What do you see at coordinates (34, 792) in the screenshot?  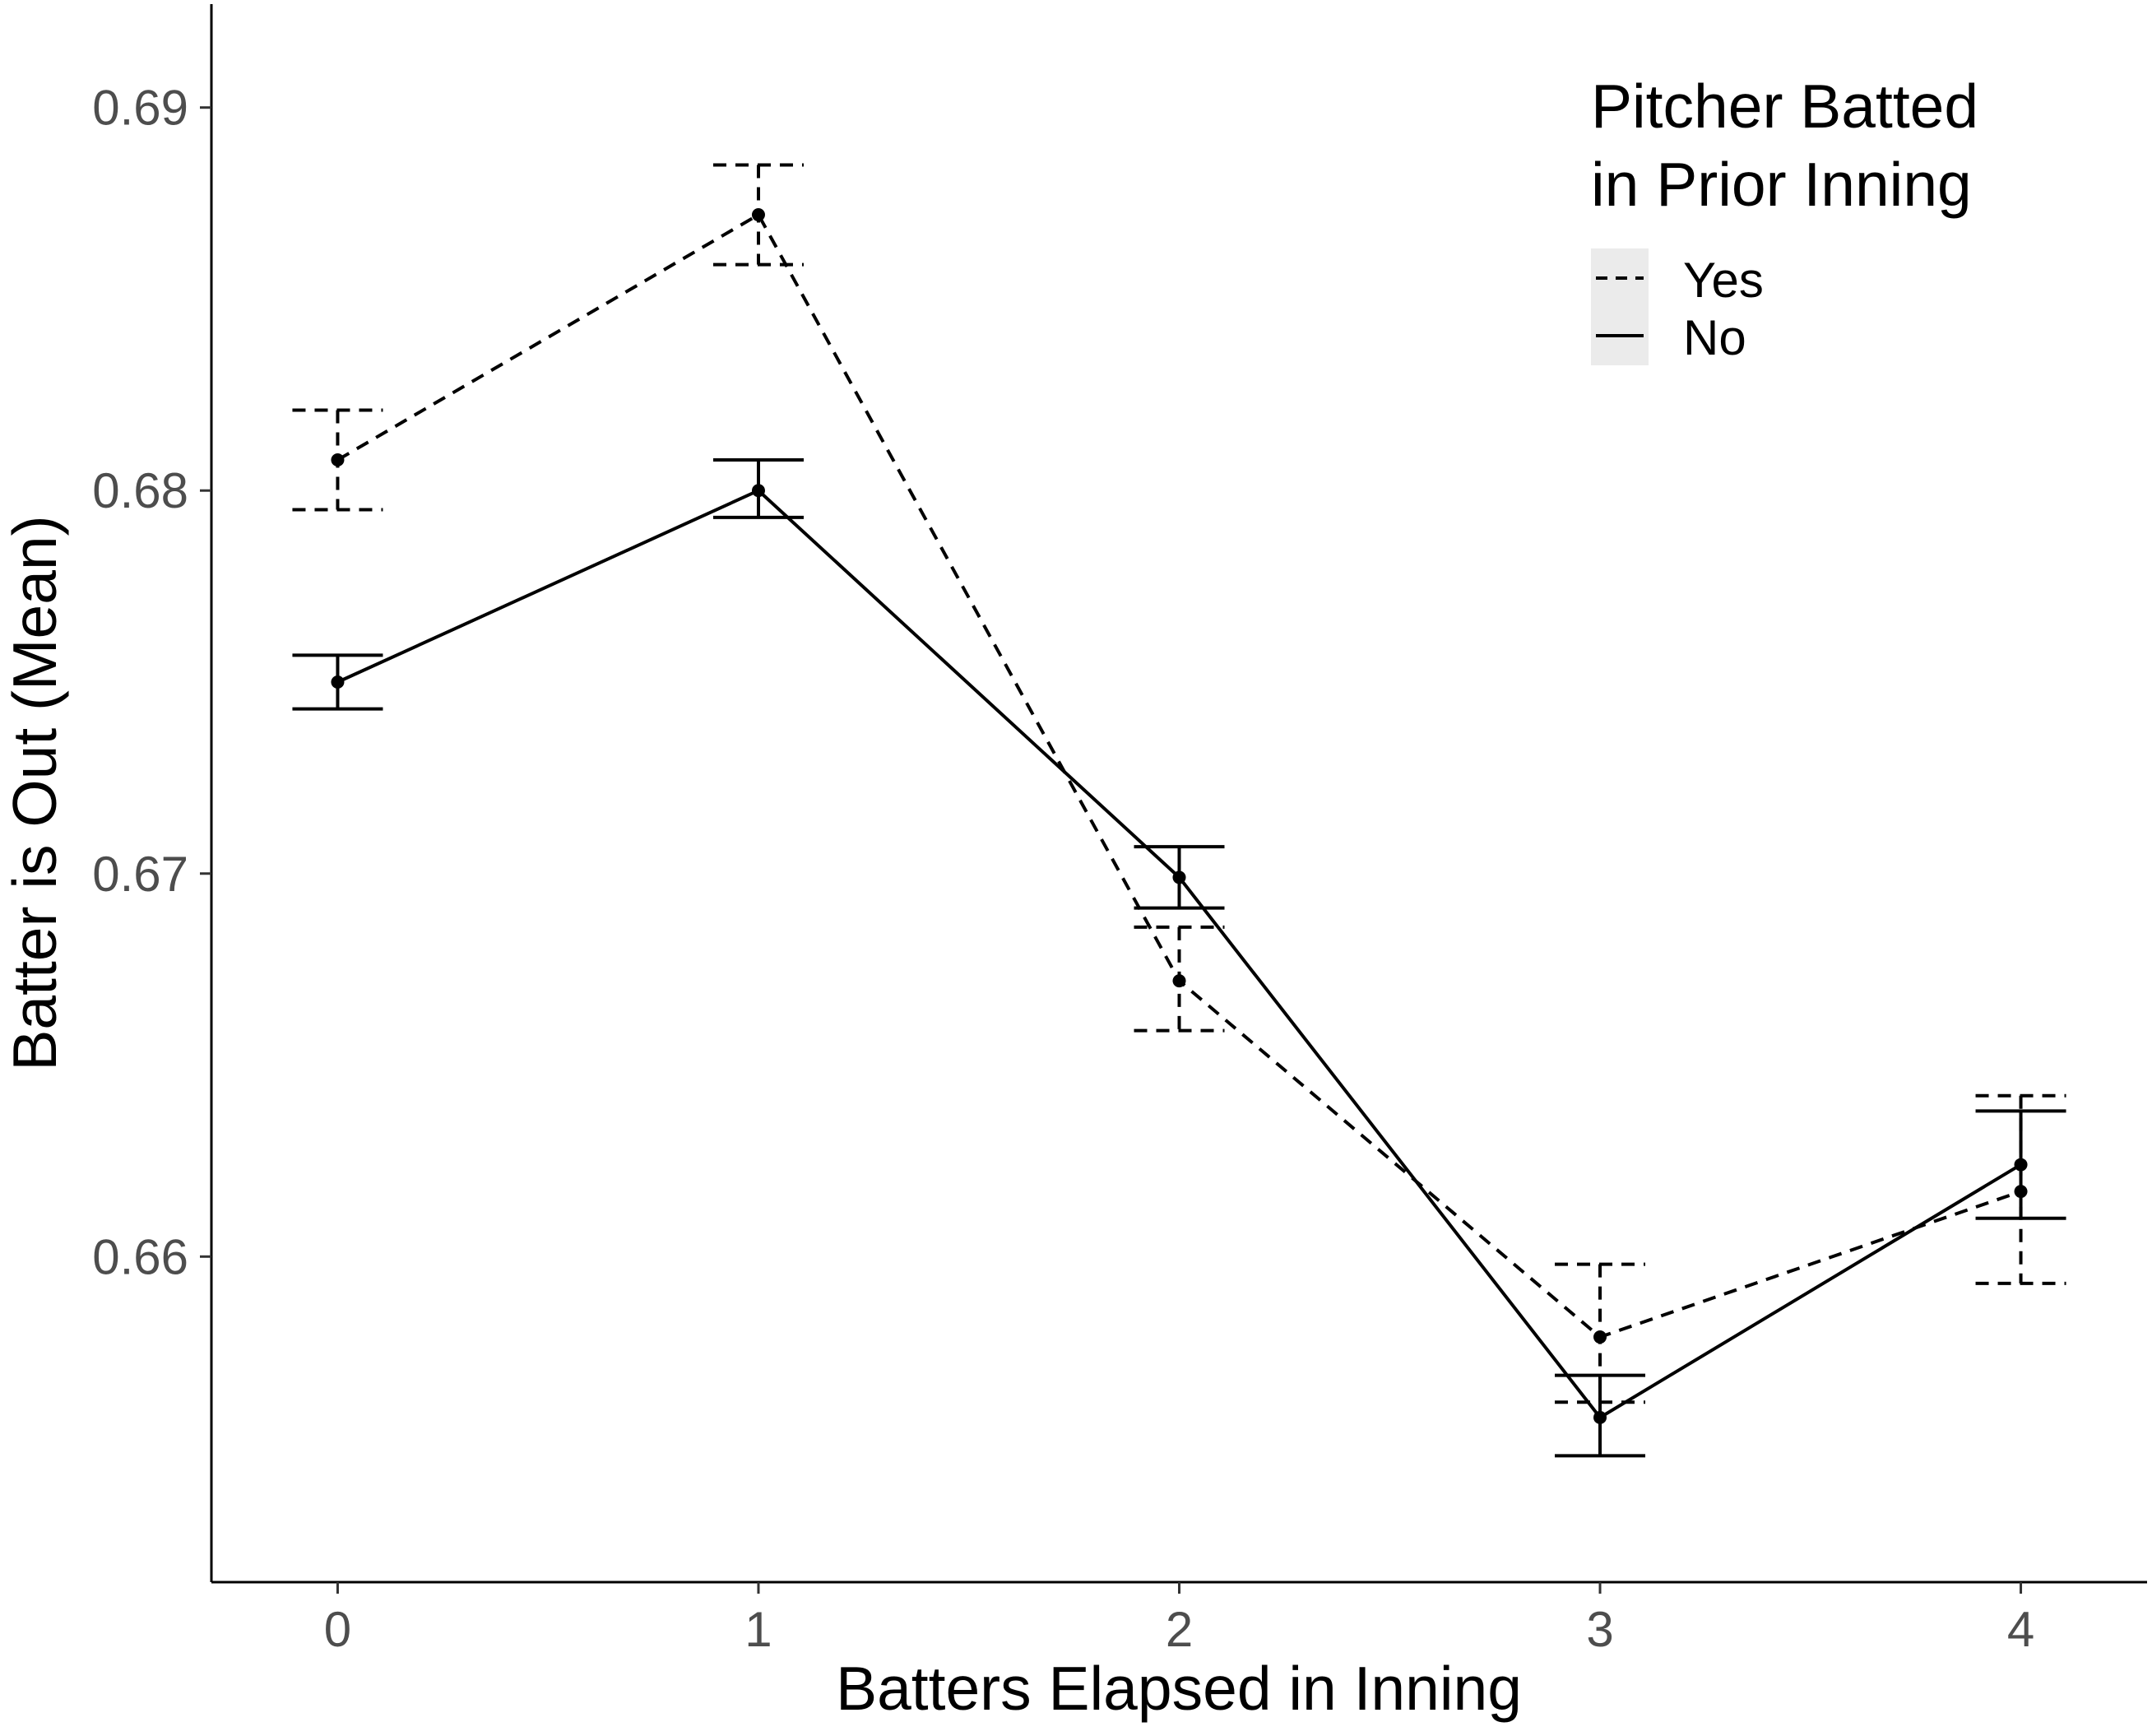 I see `y-axis-title: Batter is Out (Mean)` at bounding box center [34, 792].